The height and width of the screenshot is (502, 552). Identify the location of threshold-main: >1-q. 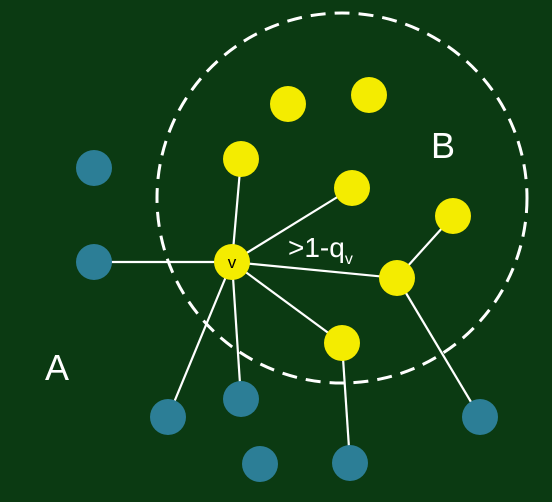
(316, 247).